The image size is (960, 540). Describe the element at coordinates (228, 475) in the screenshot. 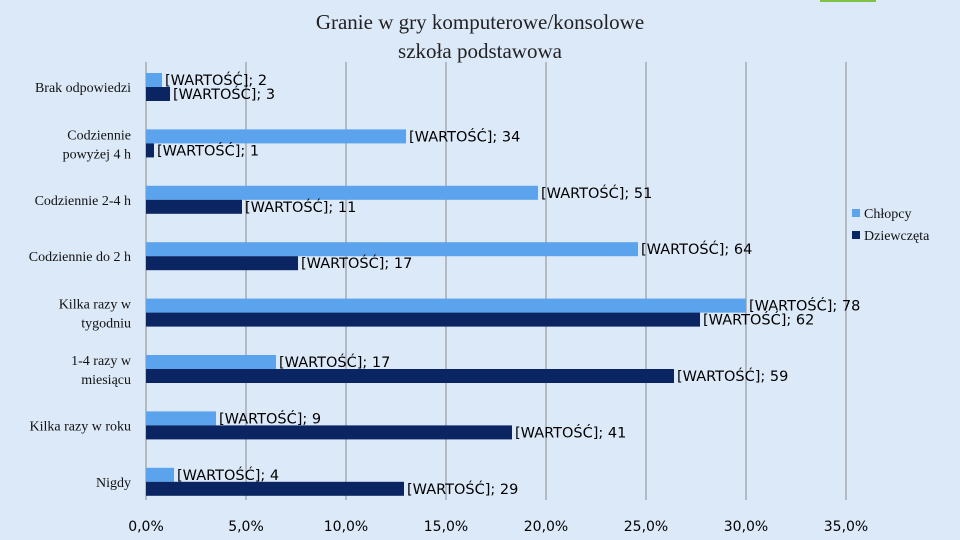

I see `data-label: [WARTOŚĆ]; 4` at that location.